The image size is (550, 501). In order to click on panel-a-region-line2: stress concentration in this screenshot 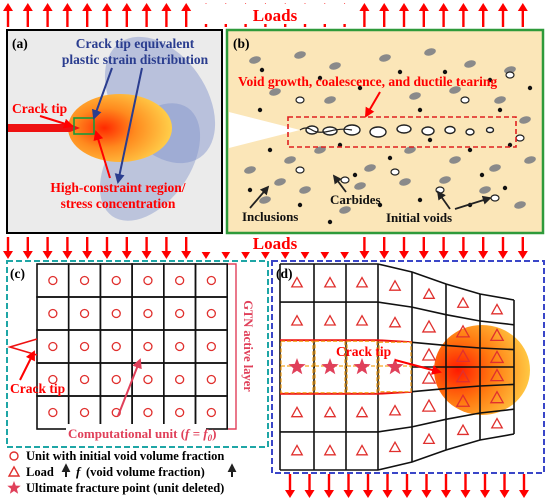, I will do `click(118, 203)`.